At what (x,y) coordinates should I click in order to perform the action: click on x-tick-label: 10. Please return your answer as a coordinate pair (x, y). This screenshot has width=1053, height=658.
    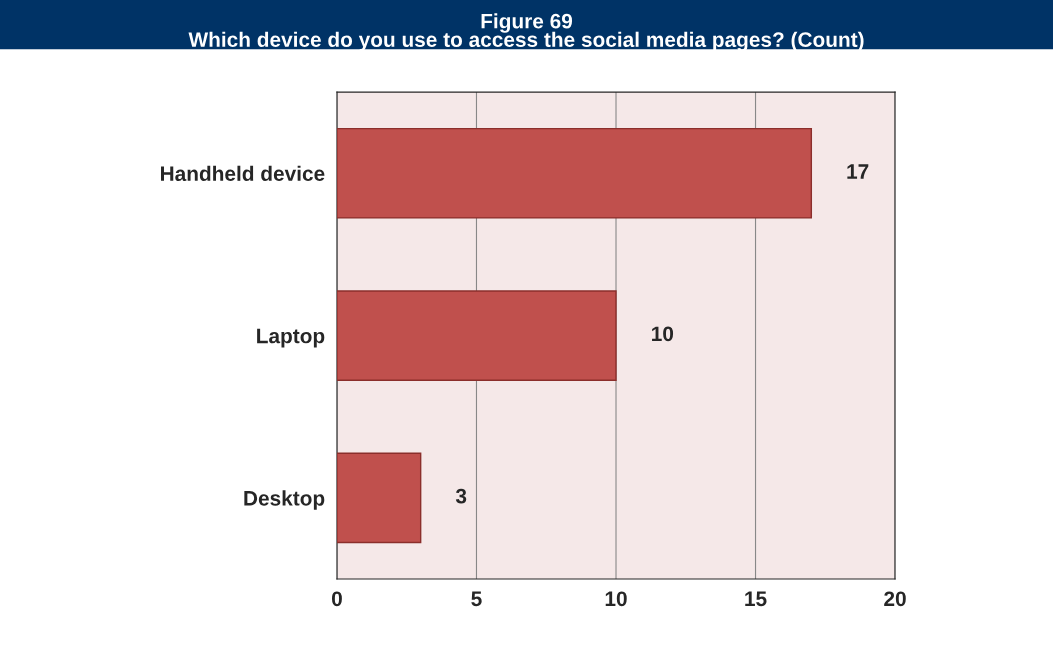
    Looking at the image, I should click on (616, 599).